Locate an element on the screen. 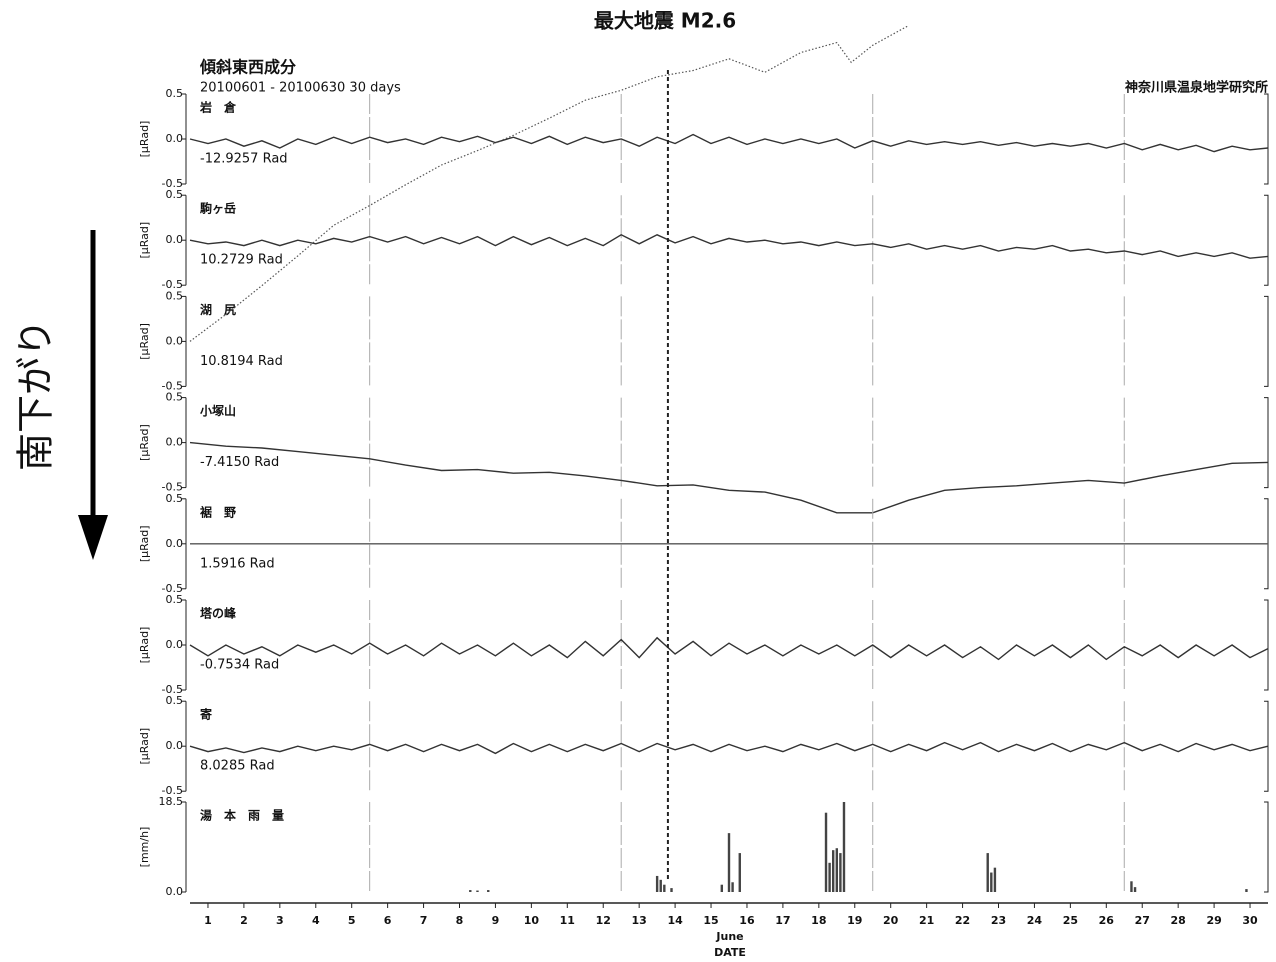  x-tick-label: 29 is located at coordinates (1213, 920).